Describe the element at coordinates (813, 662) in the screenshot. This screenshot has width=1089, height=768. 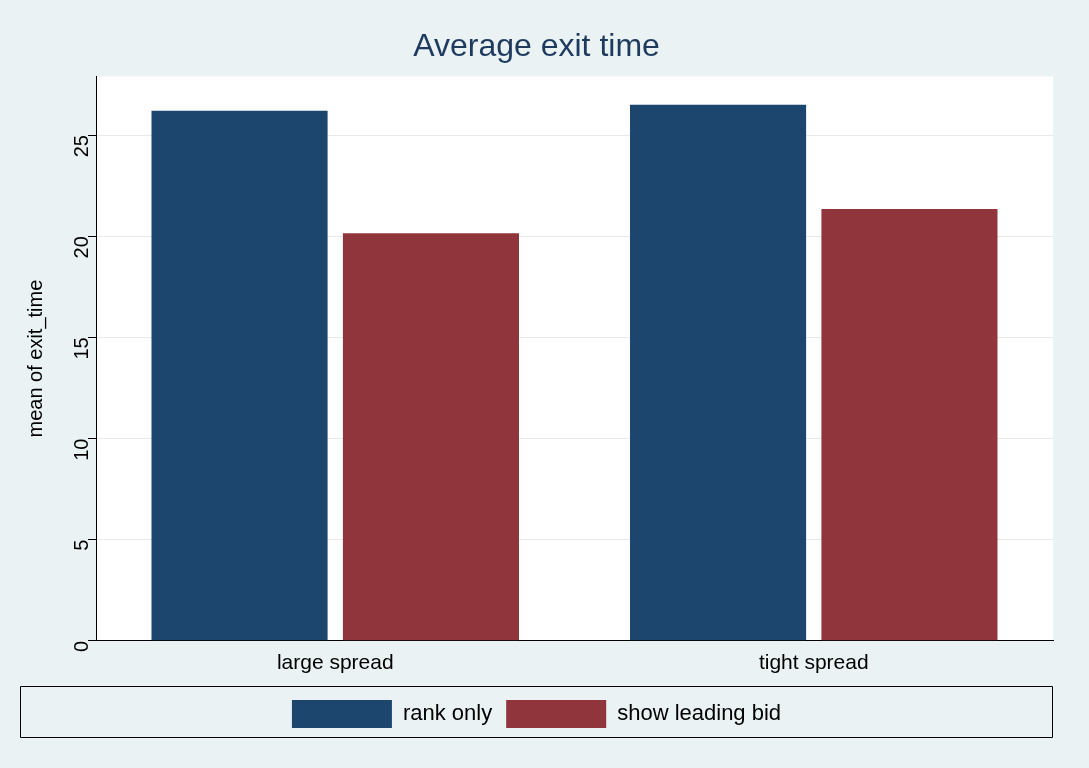
I see `x-tick-label: tight spread` at that location.